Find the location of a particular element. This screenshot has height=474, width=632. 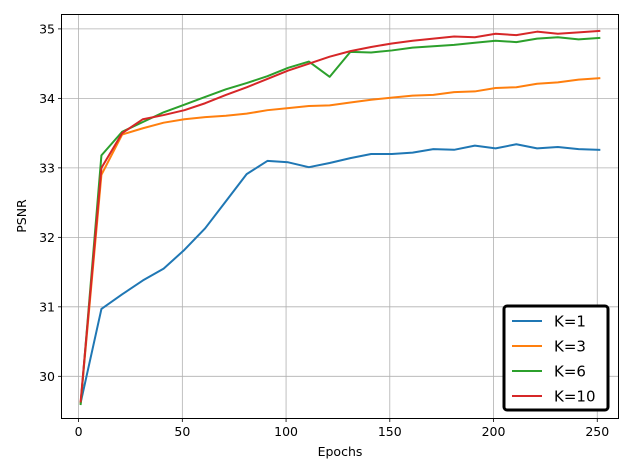

x-tick-label: 150 is located at coordinates (390, 431).